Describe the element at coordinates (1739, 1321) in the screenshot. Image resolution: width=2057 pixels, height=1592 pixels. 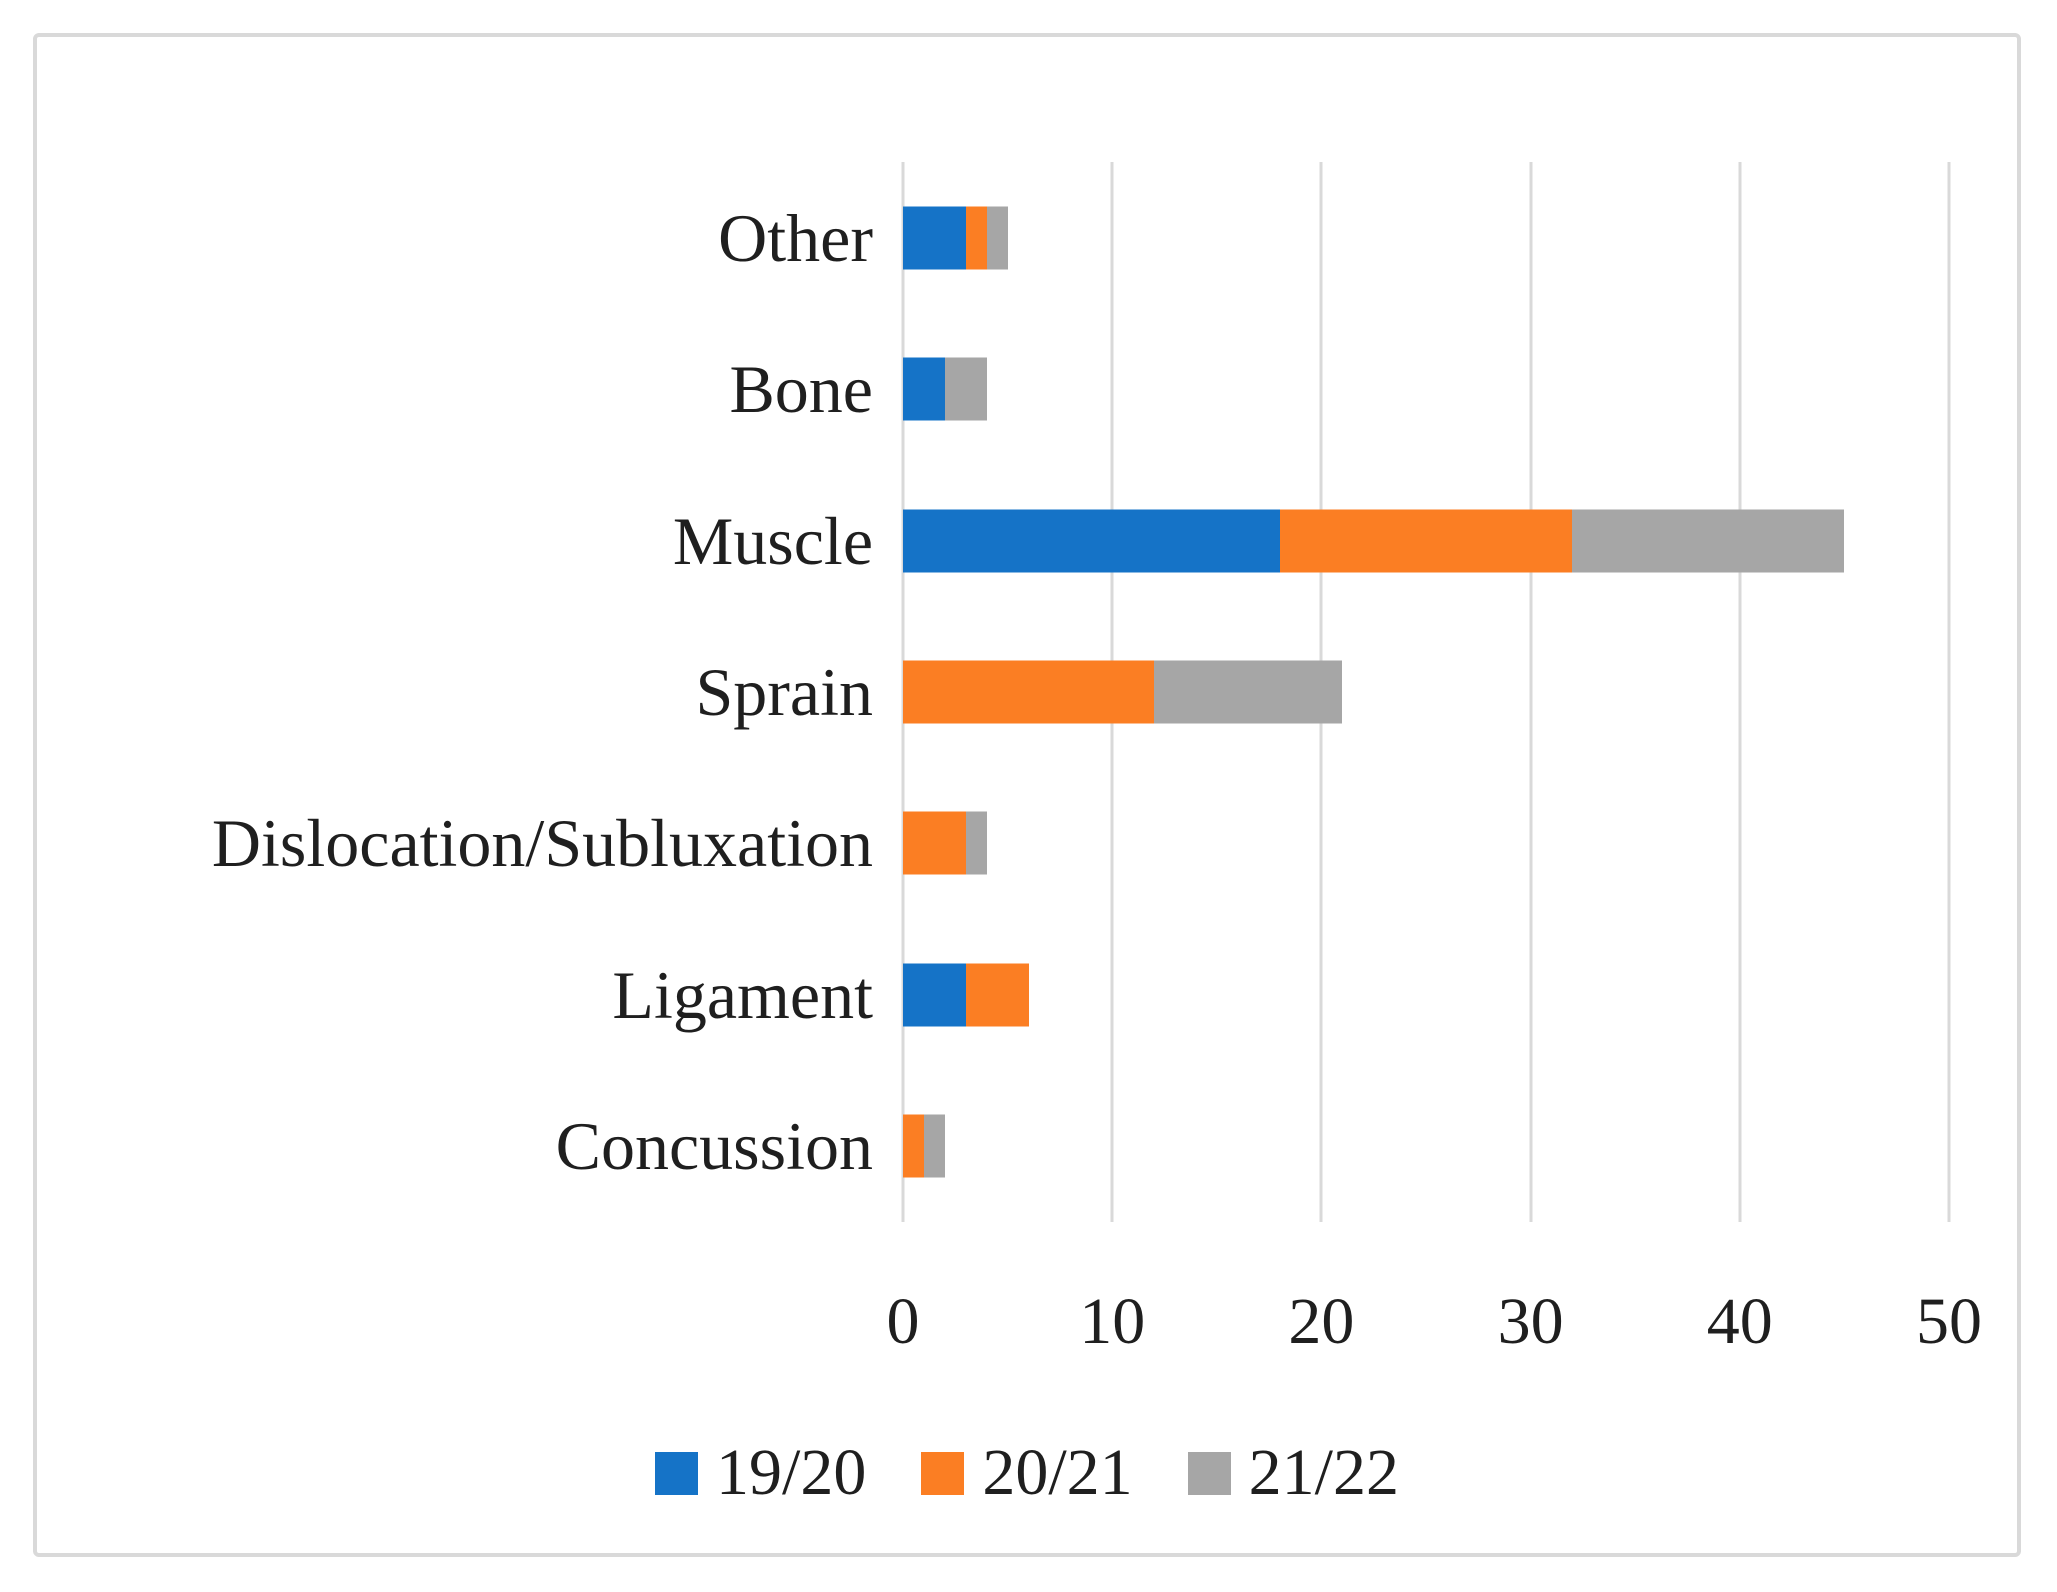
I see `x-tick-label: 40` at that location.